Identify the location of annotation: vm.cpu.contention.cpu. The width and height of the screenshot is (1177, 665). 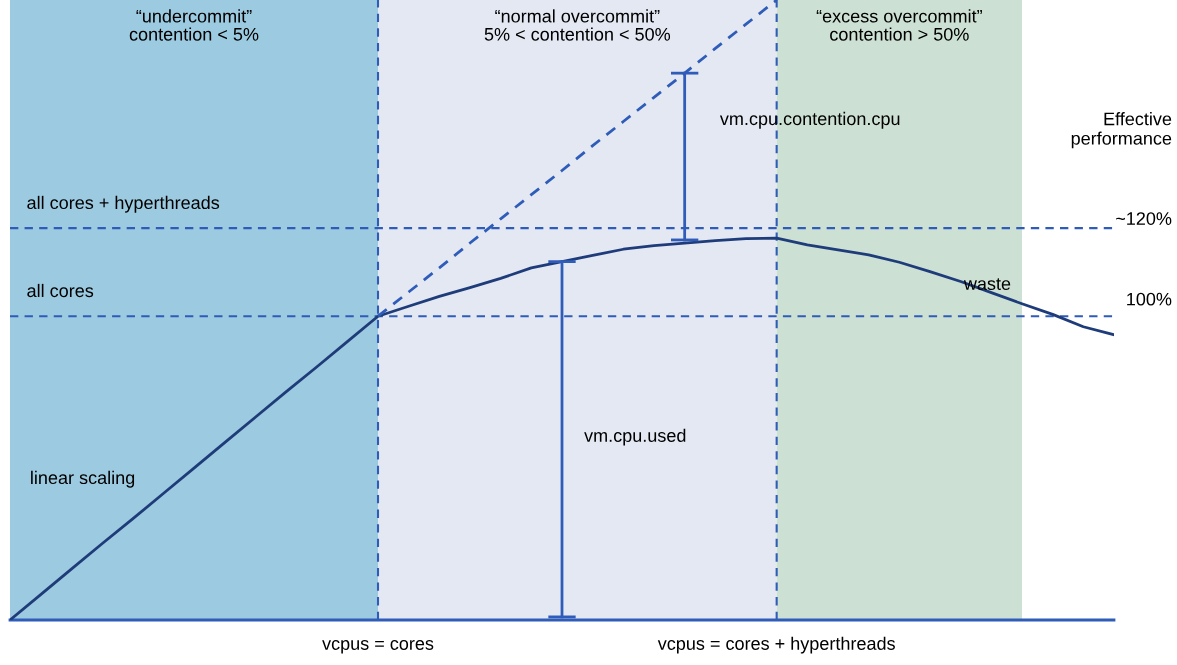
(809, 120).